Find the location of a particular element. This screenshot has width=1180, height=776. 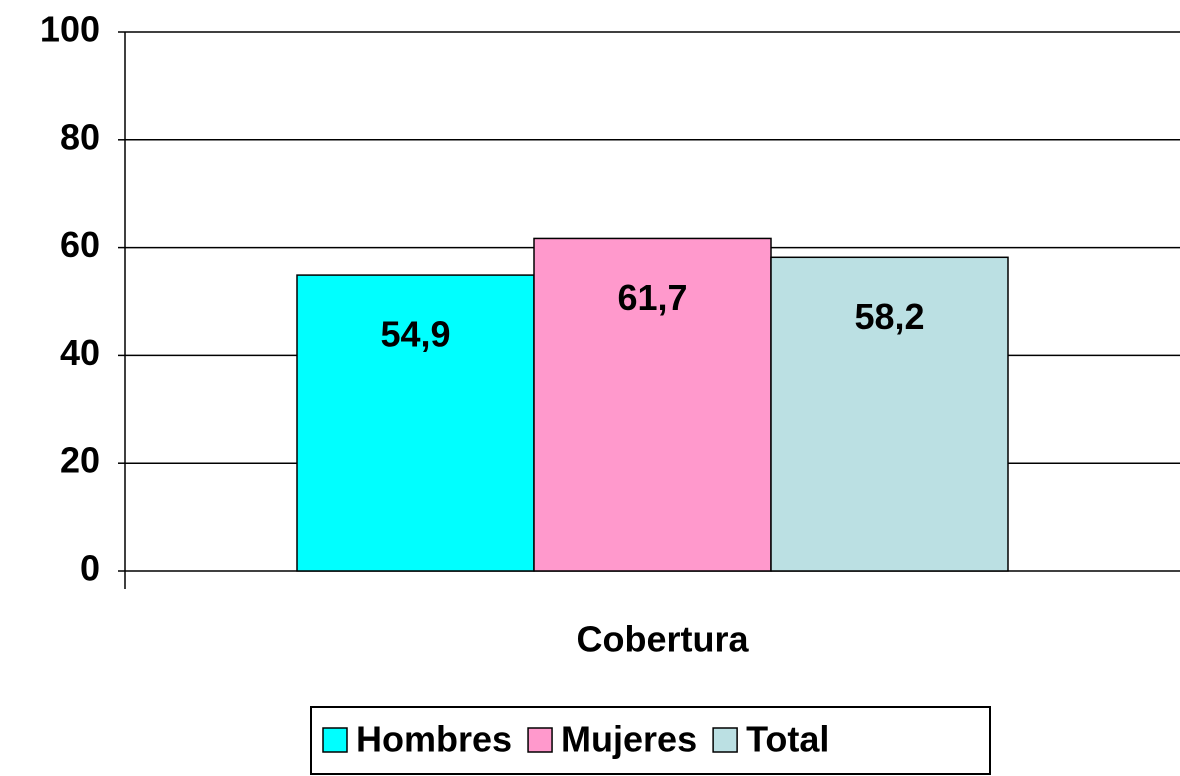

legend-box is located at coordinates (650, 740).